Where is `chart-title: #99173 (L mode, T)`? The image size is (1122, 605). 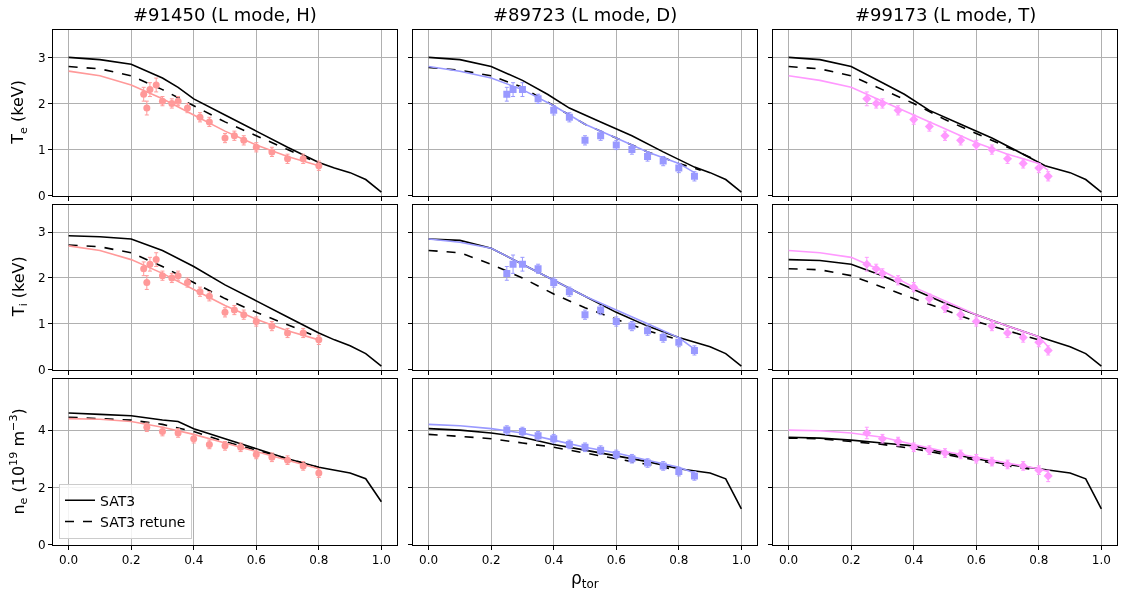
chart-title: #99173 (L mode, T) is located at coordinates (946, 14).